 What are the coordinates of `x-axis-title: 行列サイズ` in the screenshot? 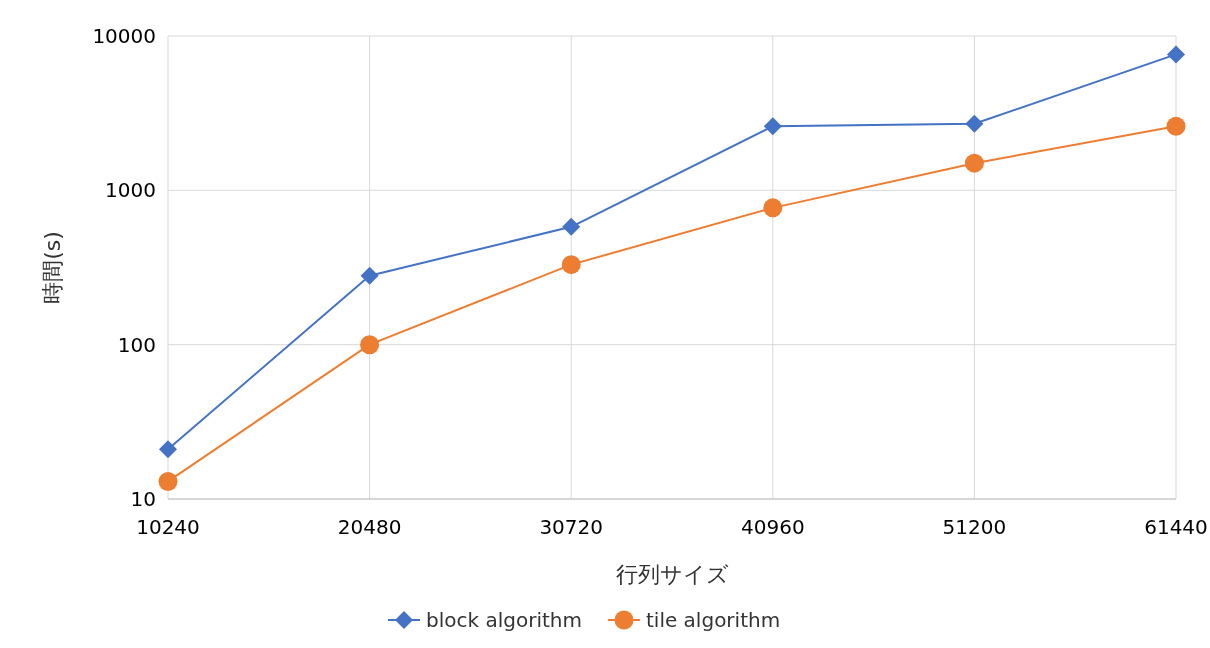 It's located at (672, 574).